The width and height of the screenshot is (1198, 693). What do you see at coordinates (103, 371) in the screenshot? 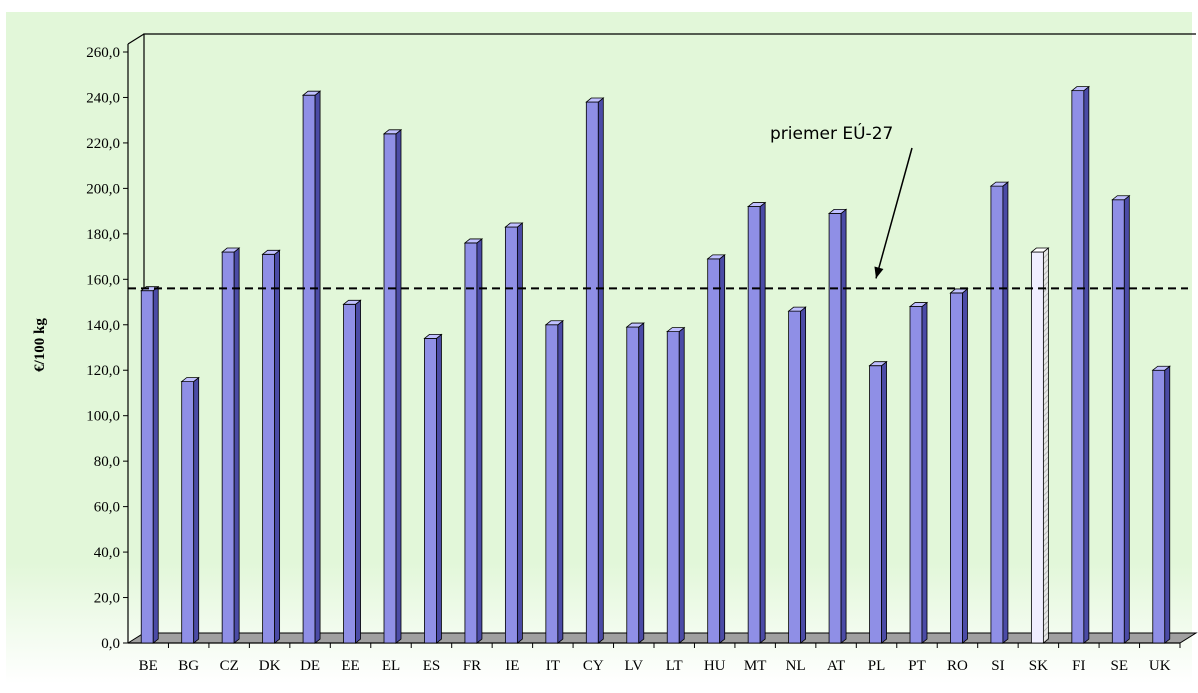
I see `y-tick-label: 120,0` at bounding box center [103, 371].